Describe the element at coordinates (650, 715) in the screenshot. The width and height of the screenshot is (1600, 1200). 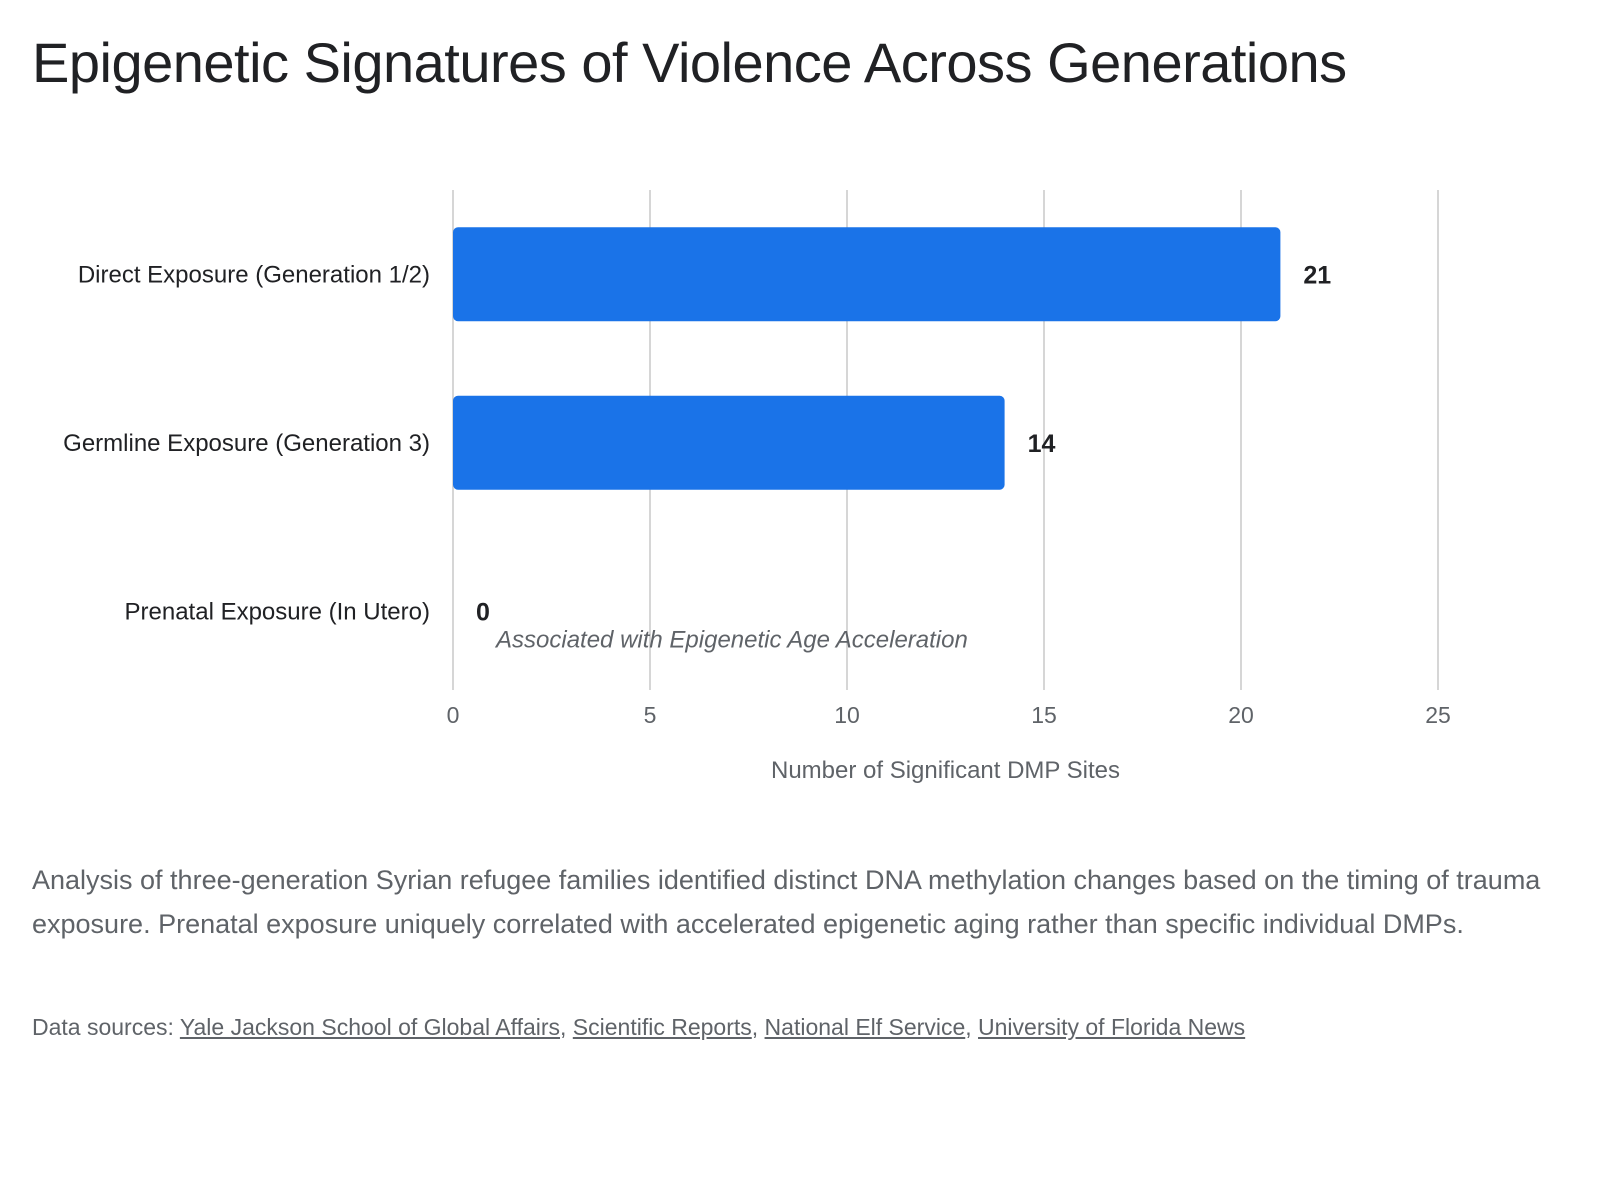
I see `x-tick-label: 5` at that location.